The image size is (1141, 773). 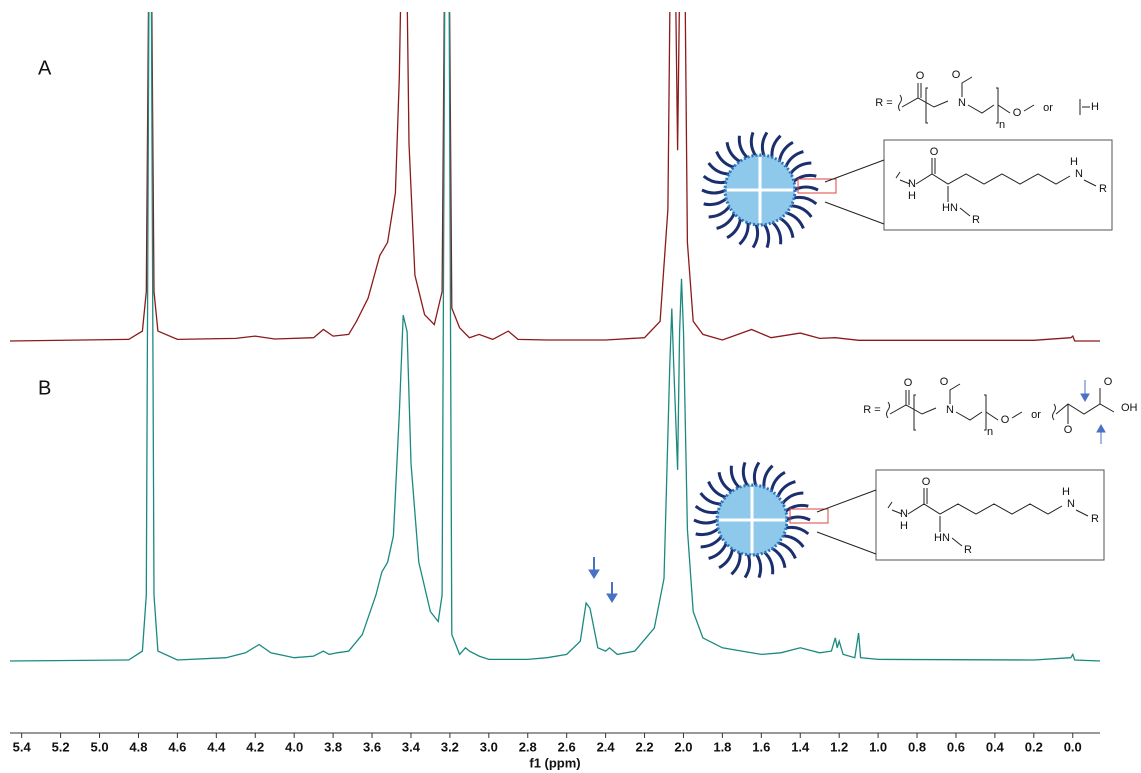 What do you see at coordinates (489, 746) in the screenshot?
I see `x-tick-label: 3.0` at bounding box center [489, 746].